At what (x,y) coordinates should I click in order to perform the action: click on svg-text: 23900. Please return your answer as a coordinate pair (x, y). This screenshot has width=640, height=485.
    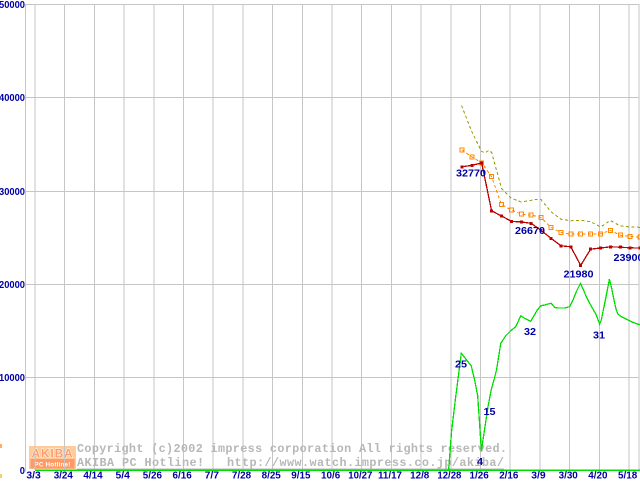
    Looking at the image, I should click on (627, 258).